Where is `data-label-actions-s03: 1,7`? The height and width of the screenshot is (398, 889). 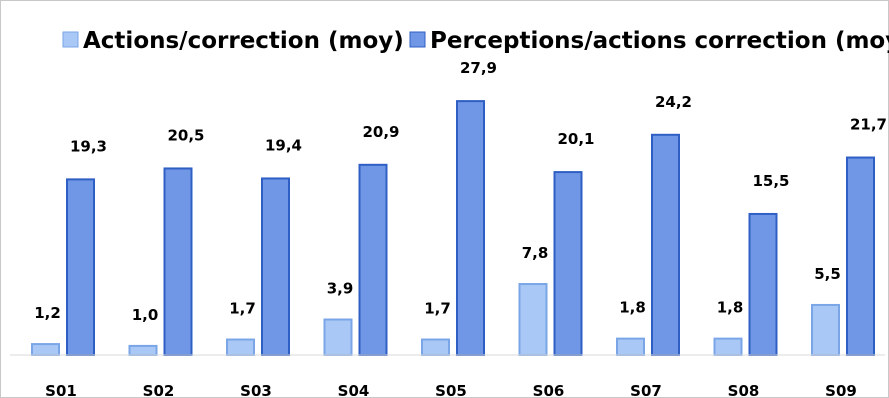 data-label-actions-s03: 1,7 is located at coordinates (242, 309).